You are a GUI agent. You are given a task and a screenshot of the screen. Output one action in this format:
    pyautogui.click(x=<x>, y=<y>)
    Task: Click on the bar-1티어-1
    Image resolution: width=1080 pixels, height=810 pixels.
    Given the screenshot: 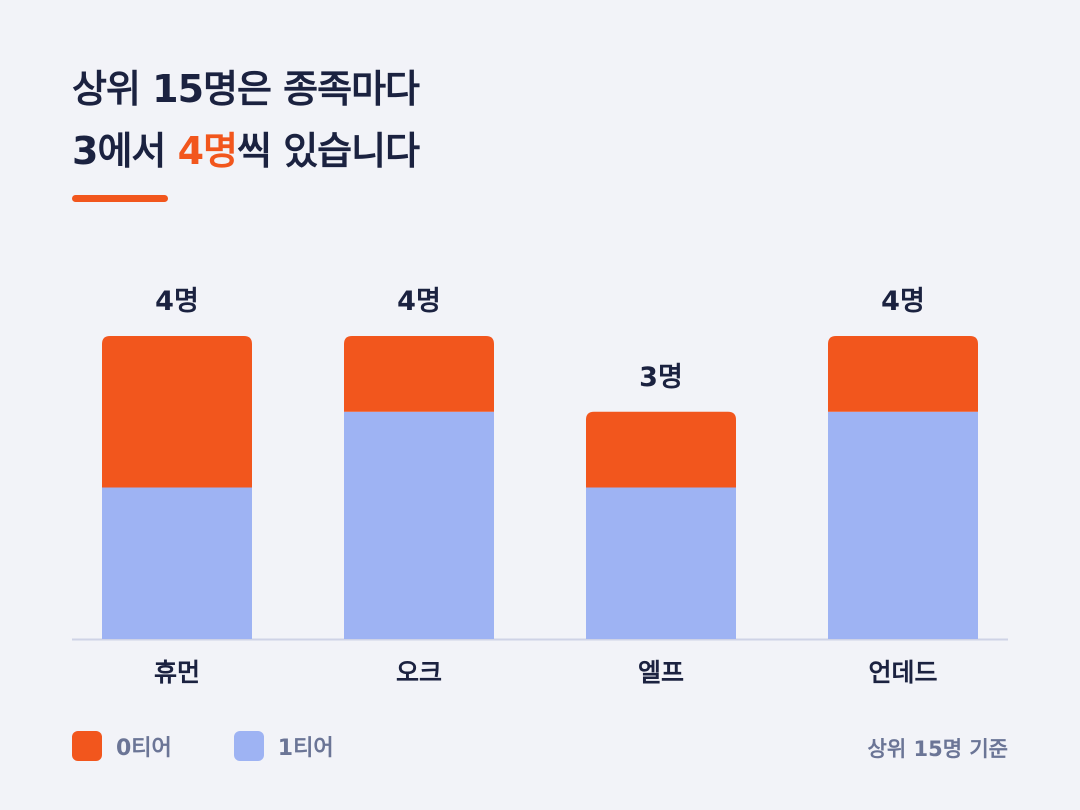 What is the action you would take?
    pyautogui.click(x=419, y=525)
    